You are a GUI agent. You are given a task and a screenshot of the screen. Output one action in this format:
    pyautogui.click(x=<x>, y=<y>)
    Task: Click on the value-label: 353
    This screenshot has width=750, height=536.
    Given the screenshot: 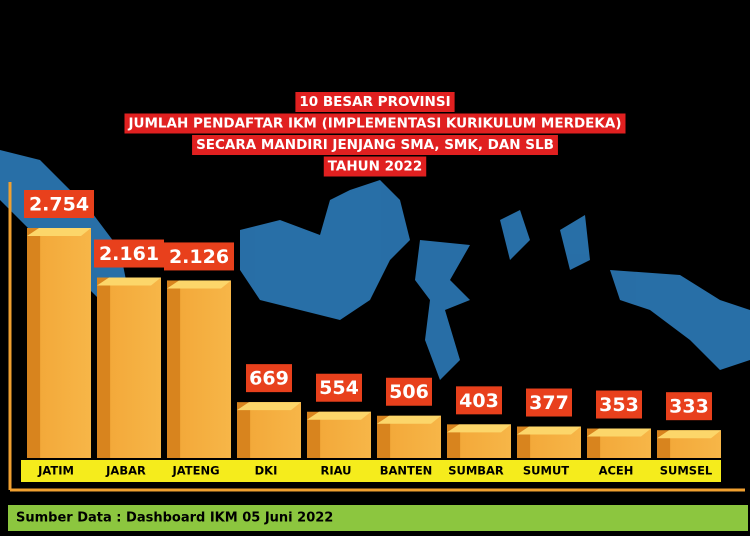 What is the action you would take?
    pyautogui.click(x=619, y=405)
    